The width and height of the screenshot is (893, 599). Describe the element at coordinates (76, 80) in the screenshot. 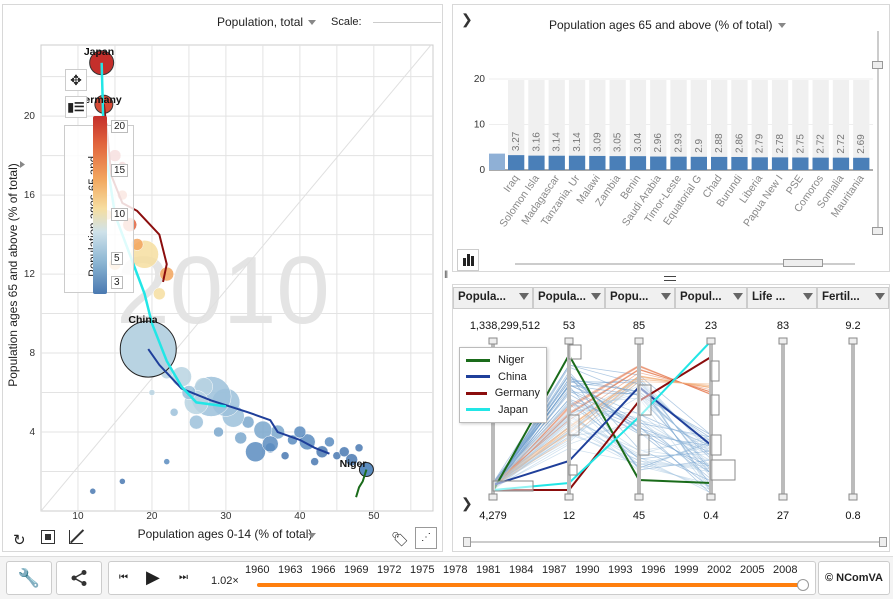

I see `pan-icon: ✥` at that location.